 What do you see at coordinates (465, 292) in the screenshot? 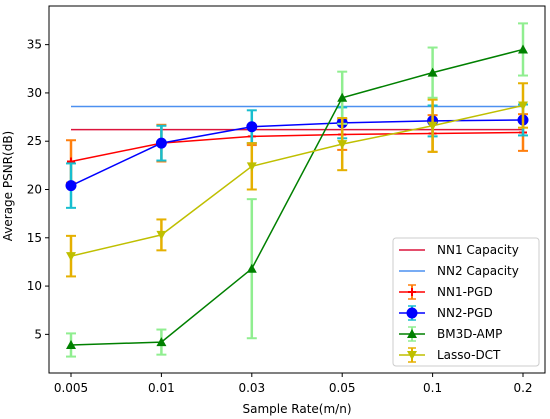
I see `legend-label-nn1-pgd: NN1-PGD` at bounding box center [465, 292].